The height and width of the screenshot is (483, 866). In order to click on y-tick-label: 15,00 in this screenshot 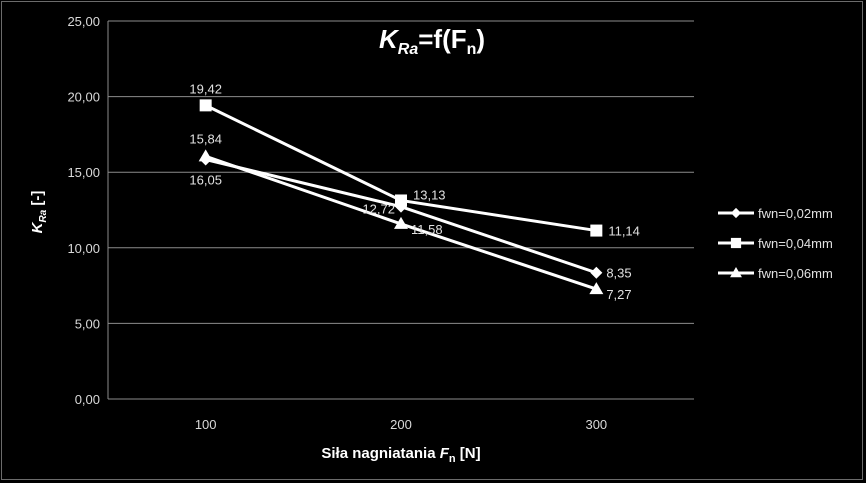, I will do `click(83, 172)`.